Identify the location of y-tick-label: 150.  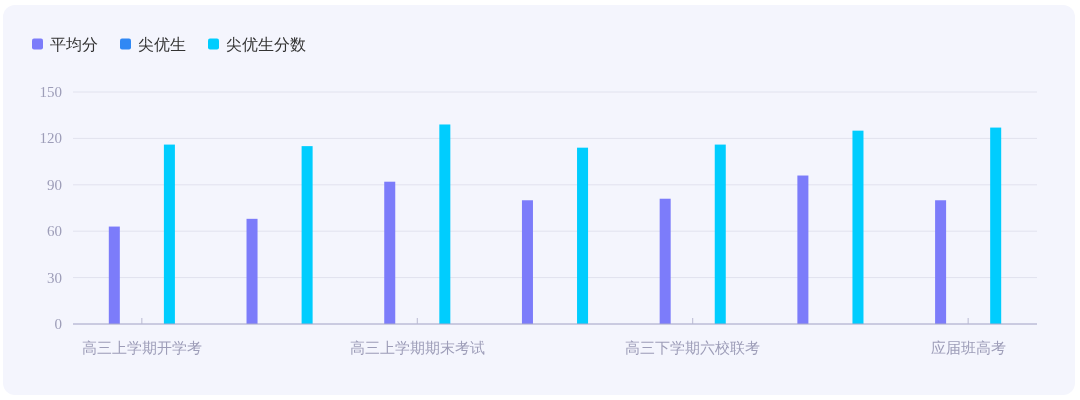
(50, 92).